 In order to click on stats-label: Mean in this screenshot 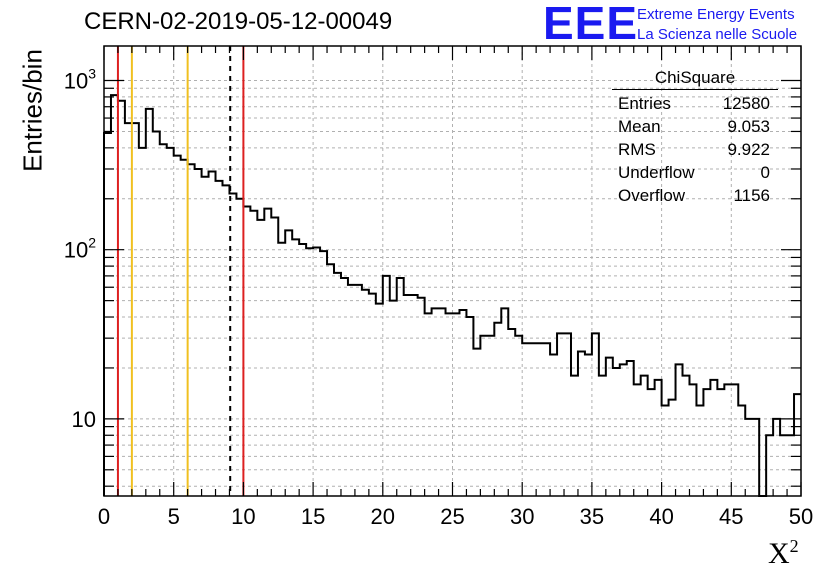, I will do `click(639, 126)`.